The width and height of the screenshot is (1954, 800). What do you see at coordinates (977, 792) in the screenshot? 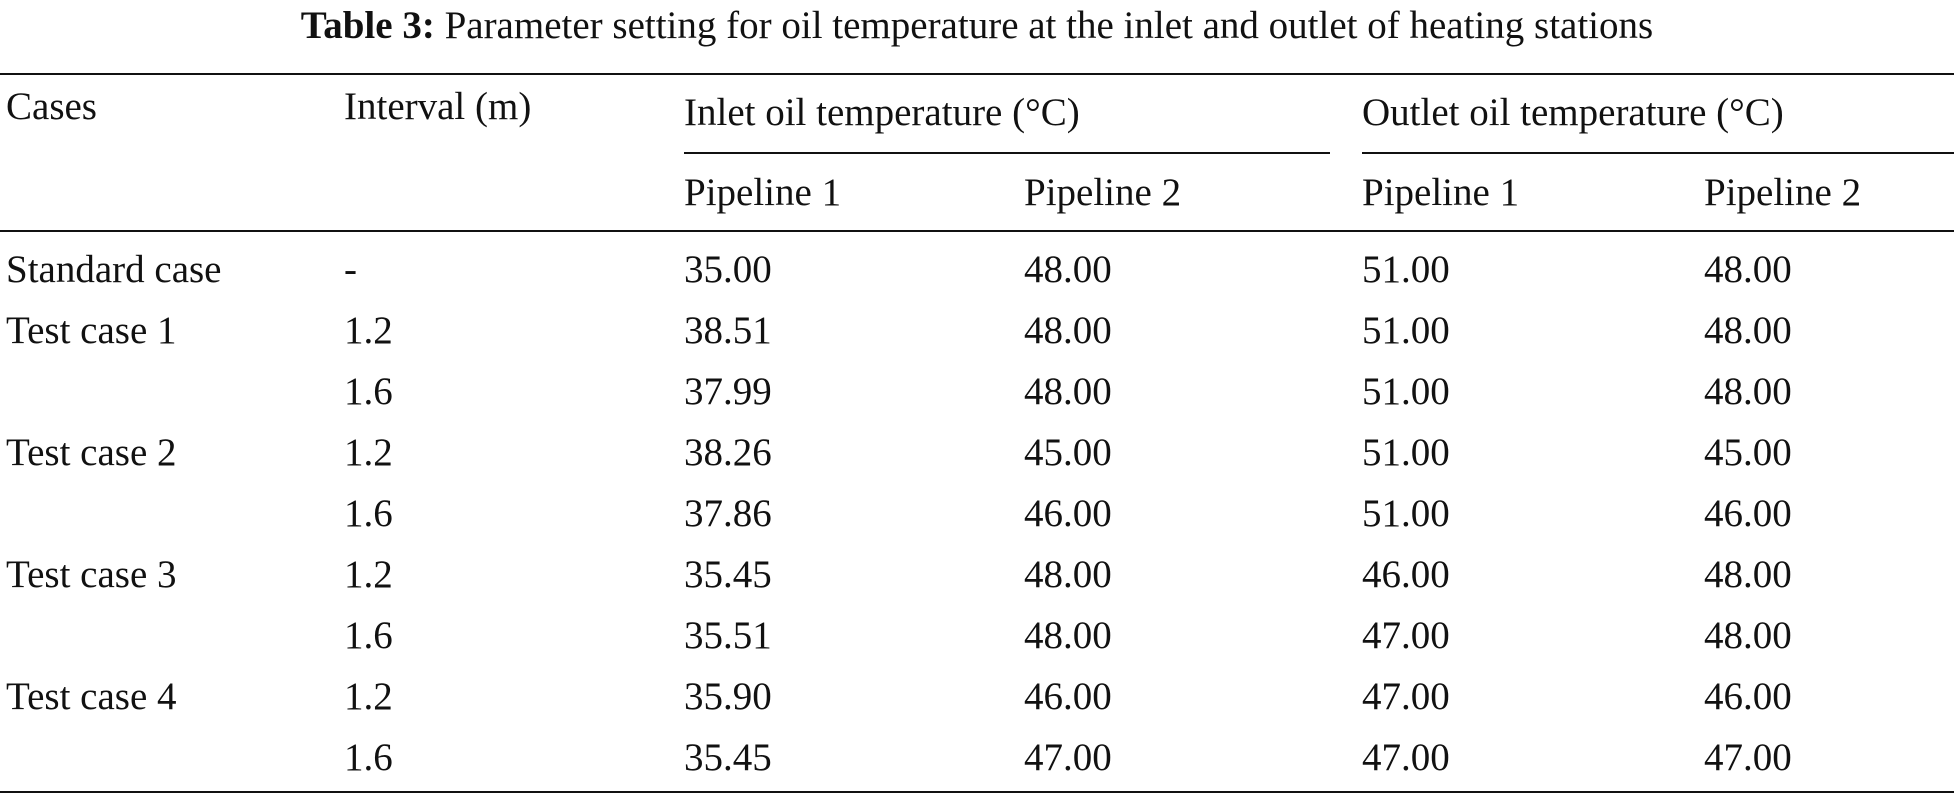
I see `table-bottom-rule` at bounding box center [977, 792].